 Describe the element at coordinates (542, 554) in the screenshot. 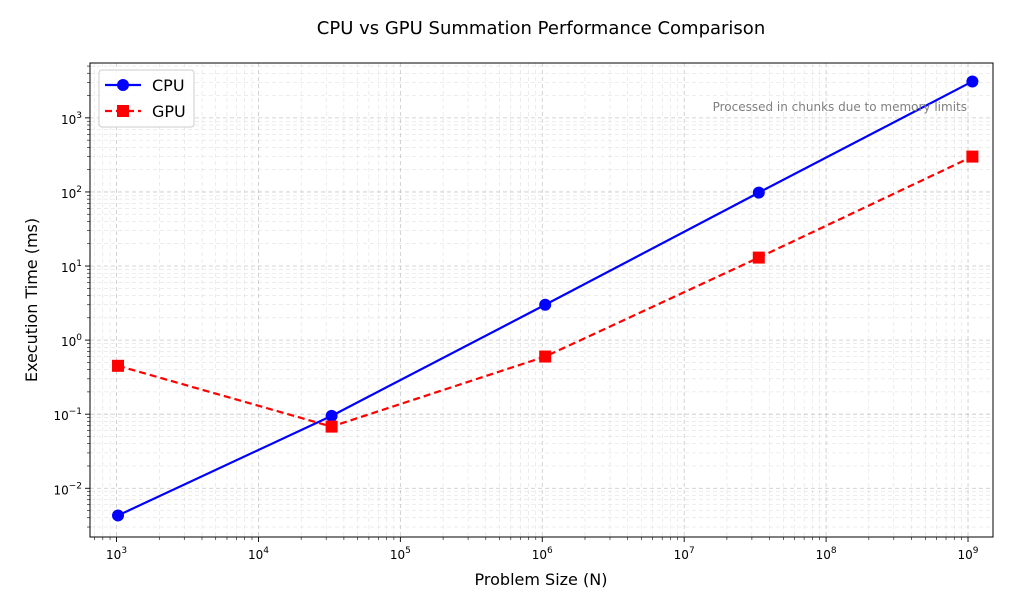

I see `x-tick-label: 10⁶` at that location.